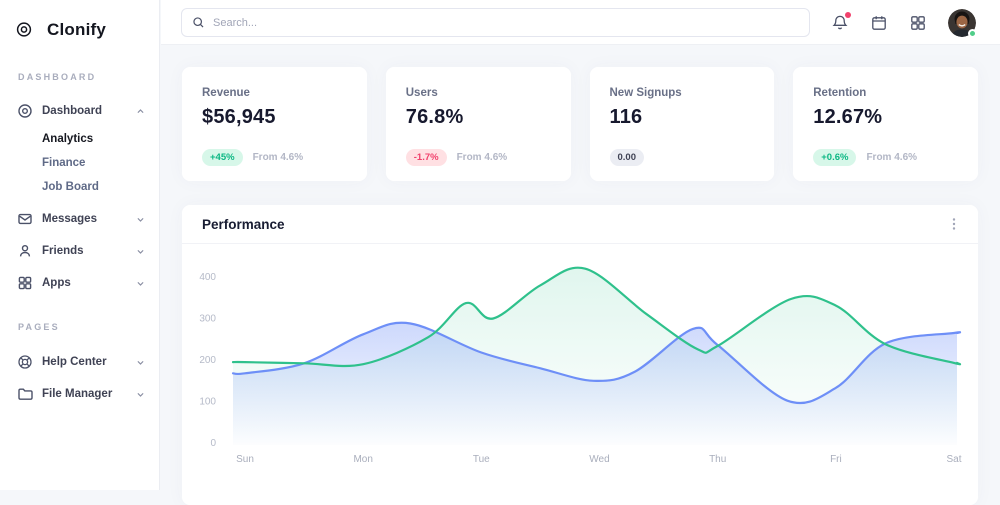 The image size is (1000, 505). What do you see at coordinates (207, 277) in the screenshot?
I see `y-axis-label: 400` at bounding box center [207, 277].